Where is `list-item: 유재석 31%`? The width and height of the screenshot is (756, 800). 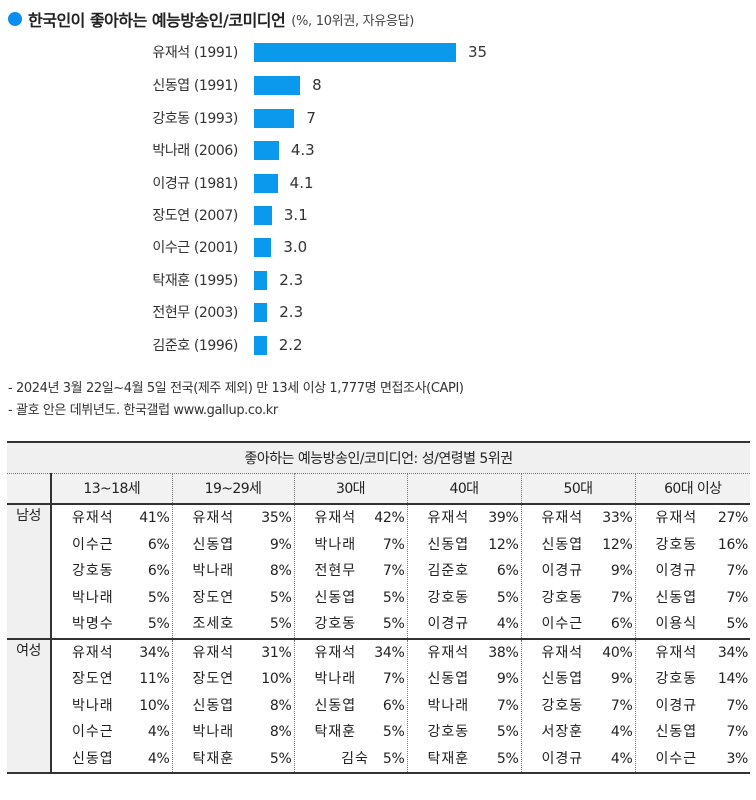 list-item: 유재석 31% is located at coordinates (233, 653).